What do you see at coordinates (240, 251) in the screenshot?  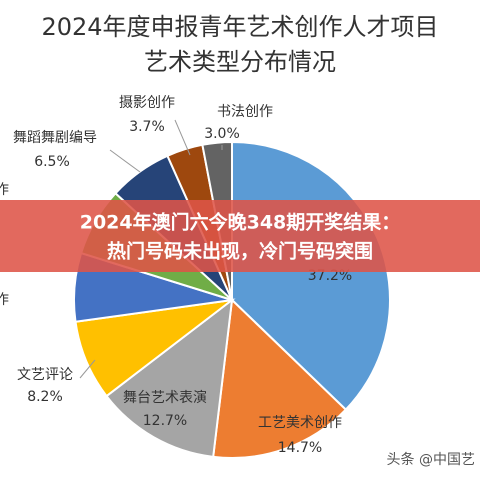 I see `banner-text: 热门号码未出现，冷门号码突围` at bounding box center [240, 251].